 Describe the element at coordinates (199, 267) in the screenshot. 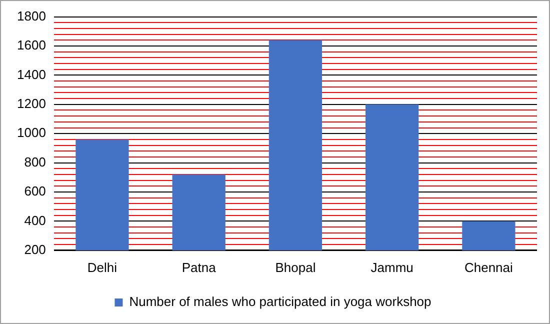

I see `x-tick-label: Patna` at that location.